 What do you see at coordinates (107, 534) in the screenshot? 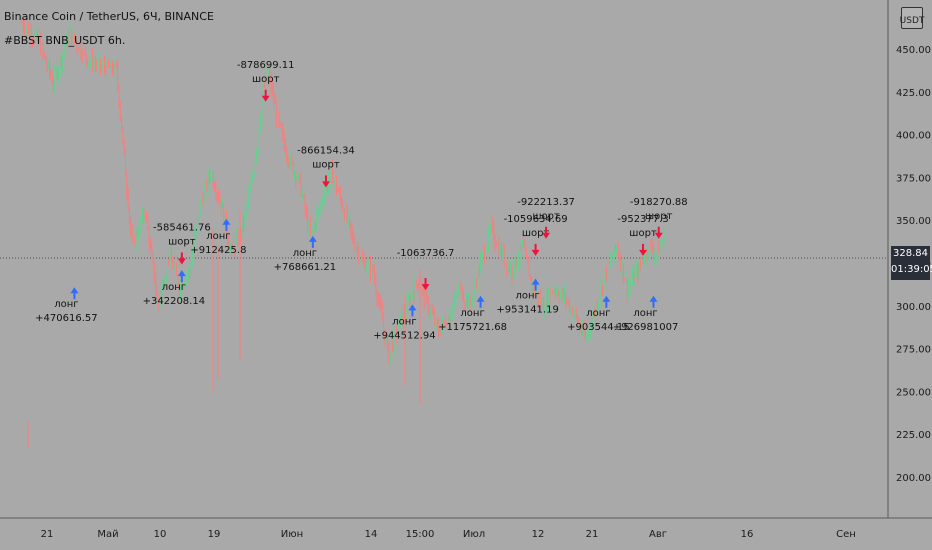
I see `time-tick-label: Май` at bounding box center [107, 534].